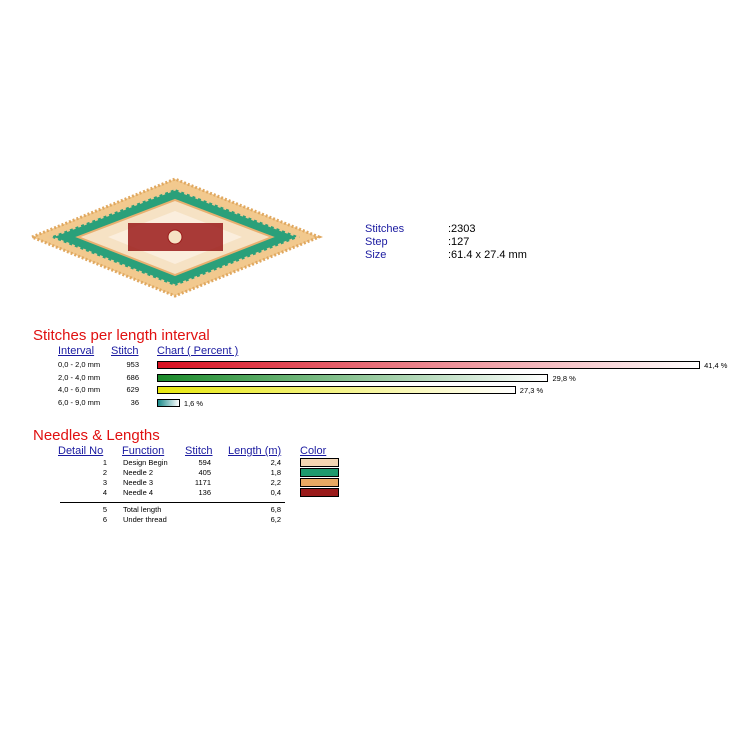 Image resolution: width=750 pixels, height=750 pixels. What do you see at coordinates (104, 462) in the screenshot?
I see `detail-no: 1` at bounding box center [104, 462].